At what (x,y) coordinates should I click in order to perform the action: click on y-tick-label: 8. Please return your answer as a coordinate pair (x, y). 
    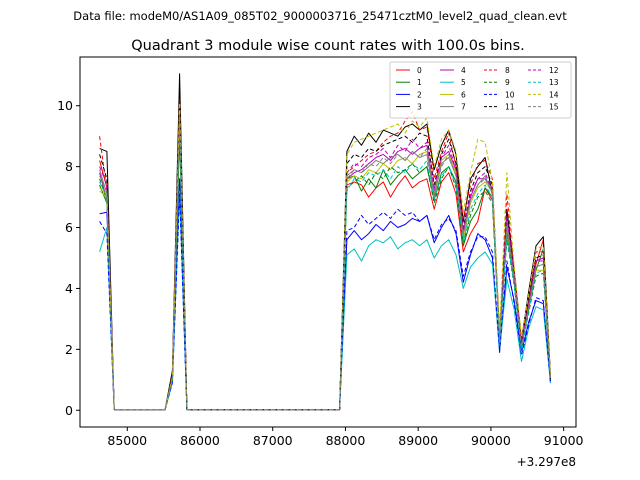
    Looking at the image, I should click on (69, 166).